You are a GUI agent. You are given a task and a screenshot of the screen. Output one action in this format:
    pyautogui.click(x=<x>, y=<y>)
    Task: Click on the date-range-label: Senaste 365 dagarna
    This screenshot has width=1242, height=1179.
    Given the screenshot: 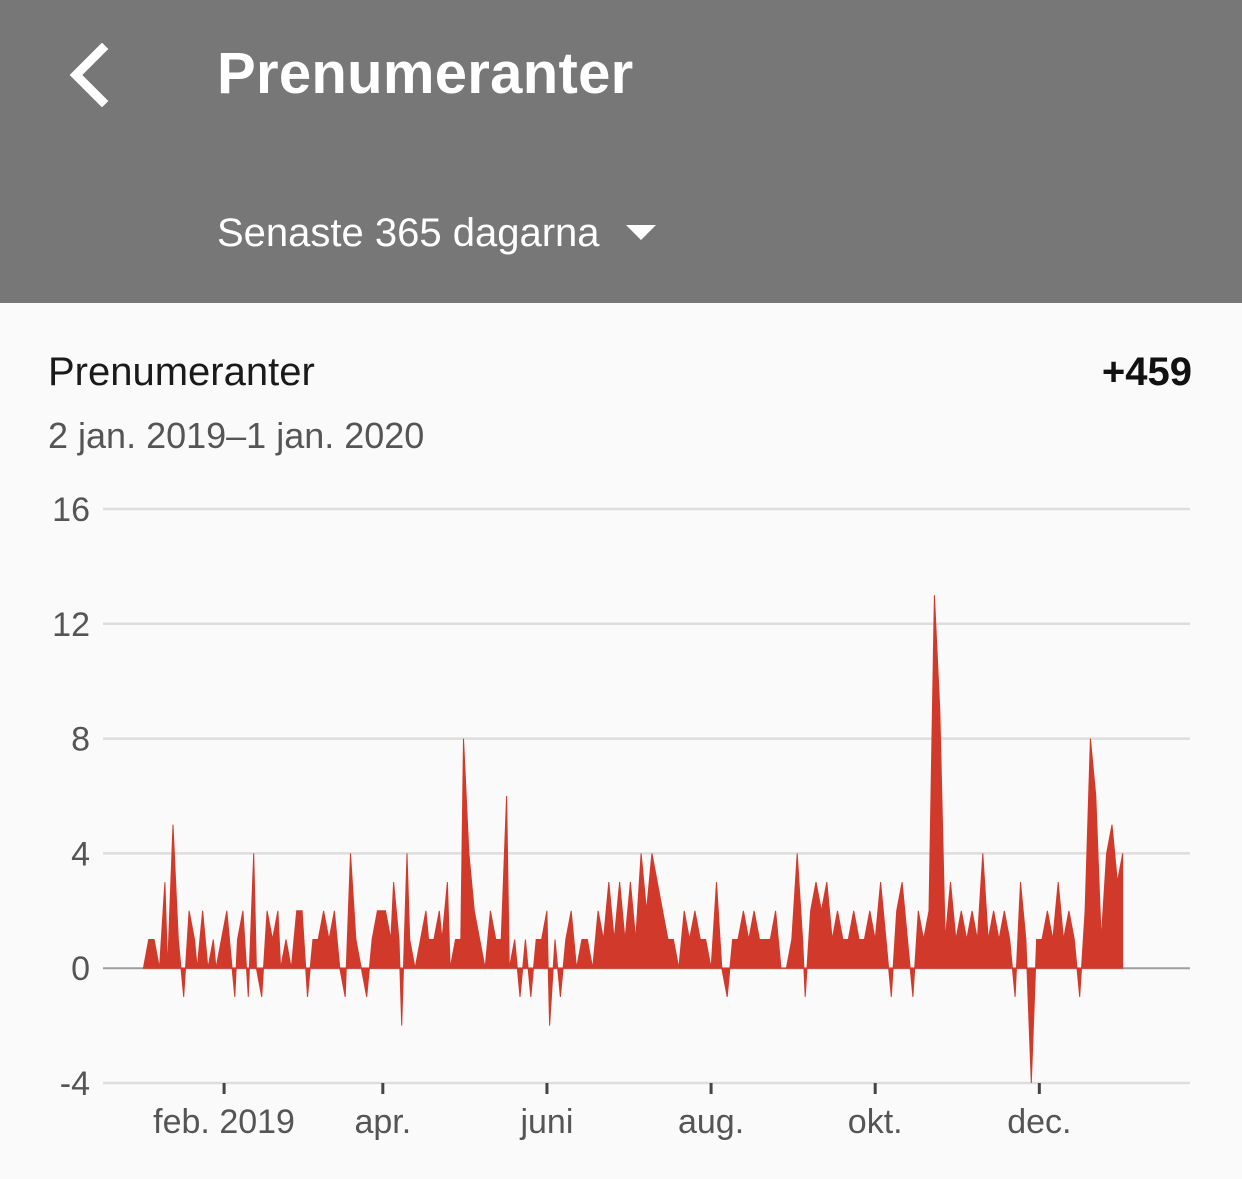 What is the action you would take?
    pyautogui.click(x=408, y=232)
    